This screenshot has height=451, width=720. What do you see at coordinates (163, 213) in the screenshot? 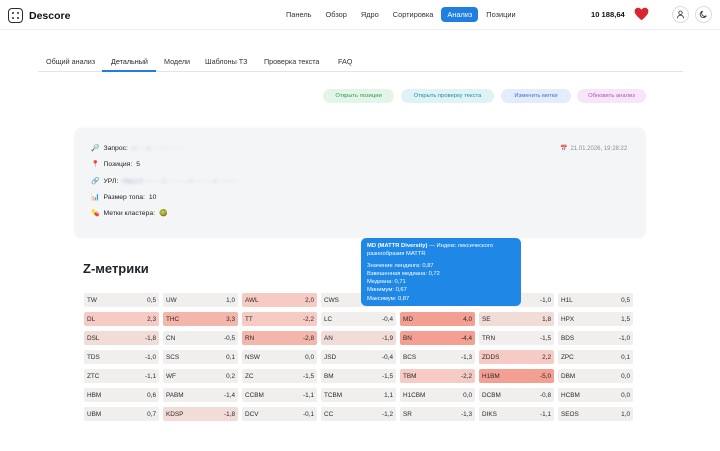
I see `kiwi-icon: 🥝` at bounding box center [163, 213].